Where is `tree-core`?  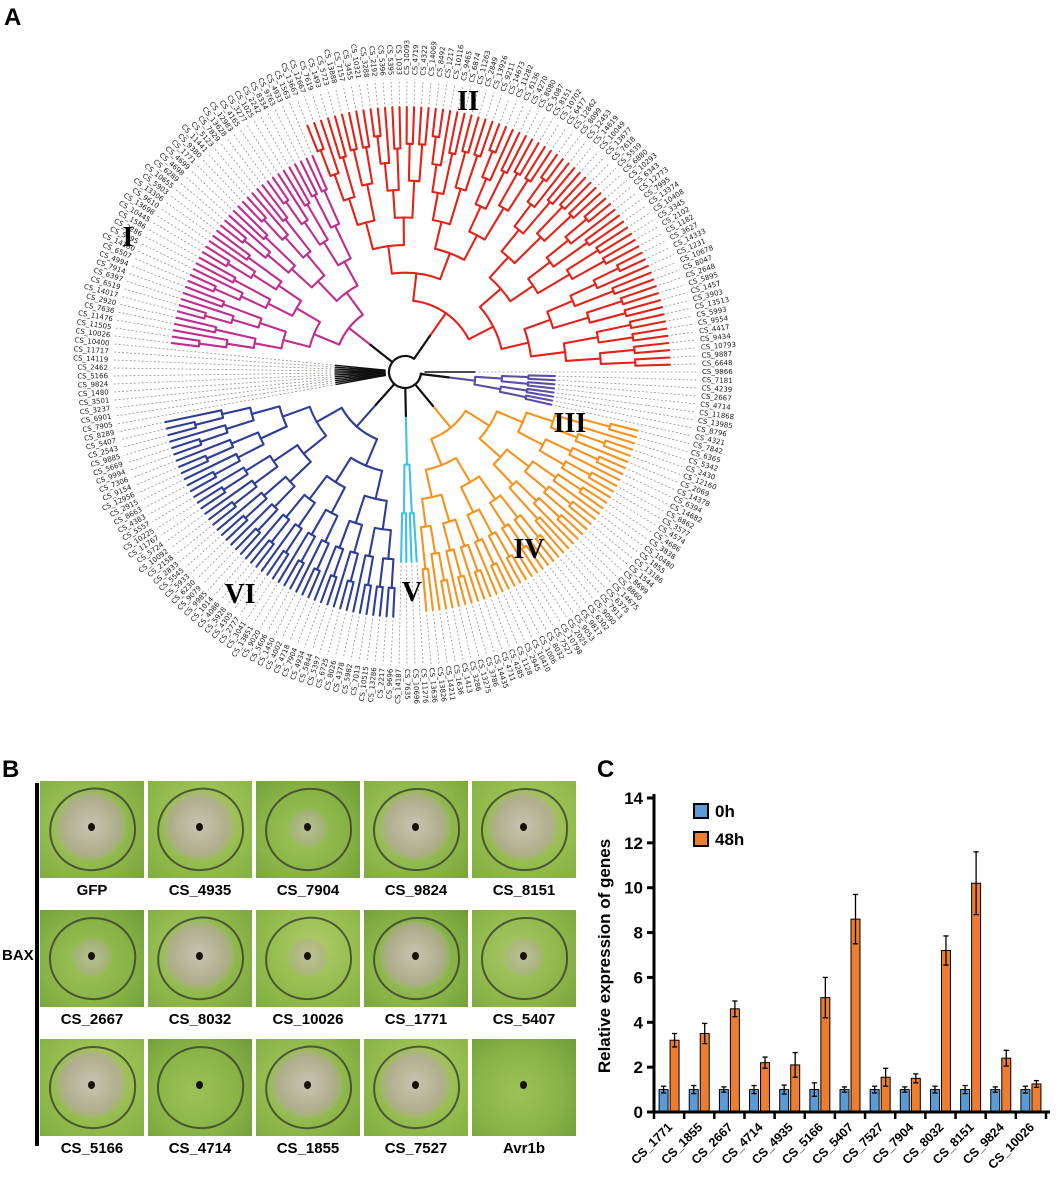
tree-core is located at coordinates (405, 372).